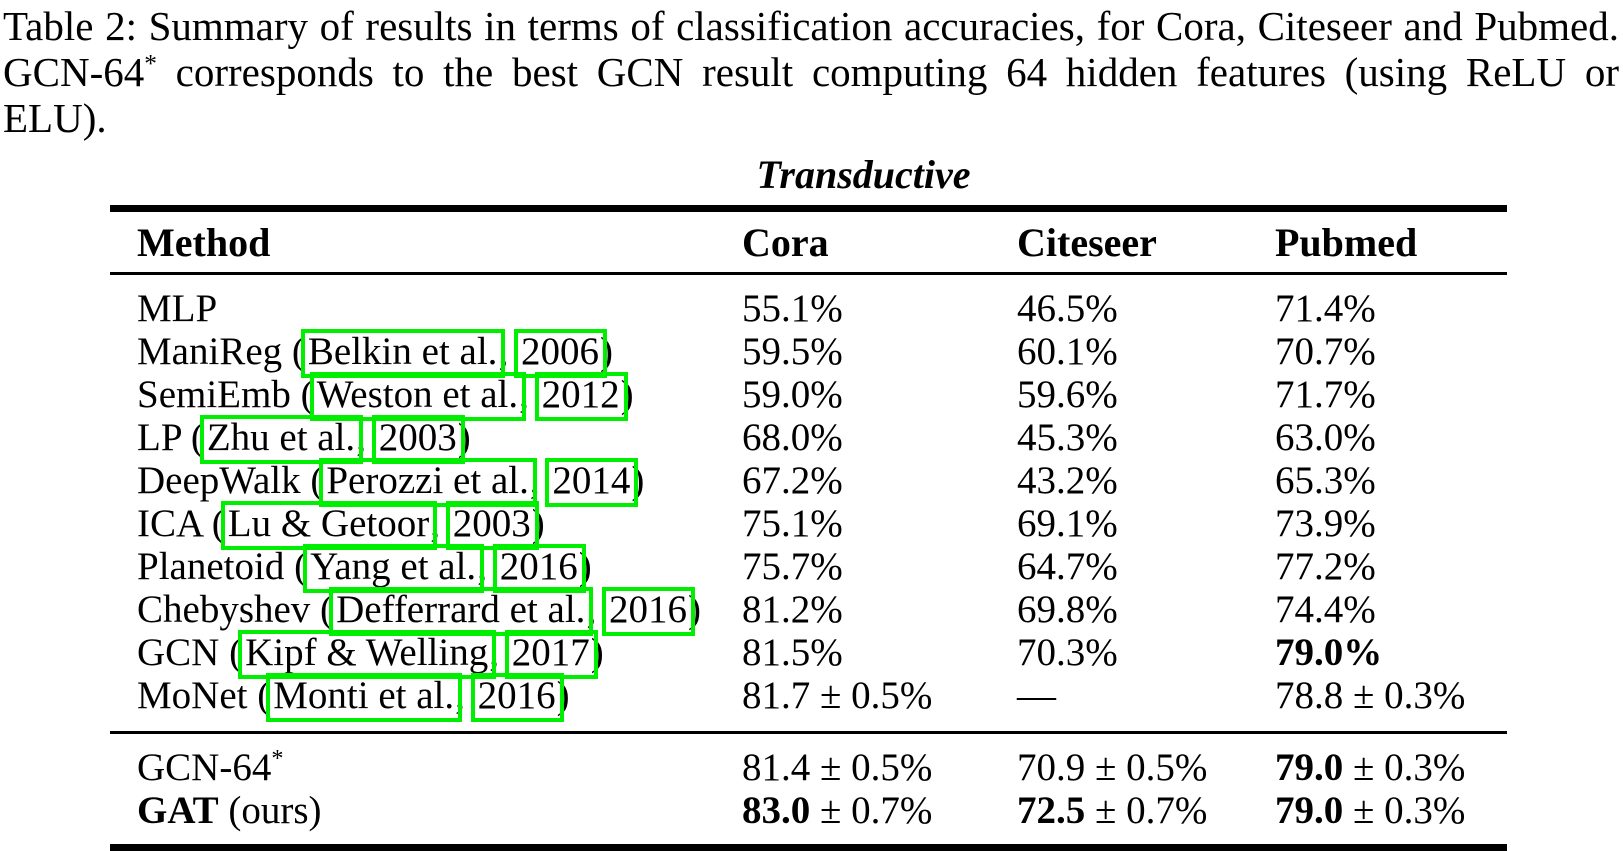  Describe the element at coordinates (364, 698) in the screenshot. I see `citation-link: Monti et al.` at that location.